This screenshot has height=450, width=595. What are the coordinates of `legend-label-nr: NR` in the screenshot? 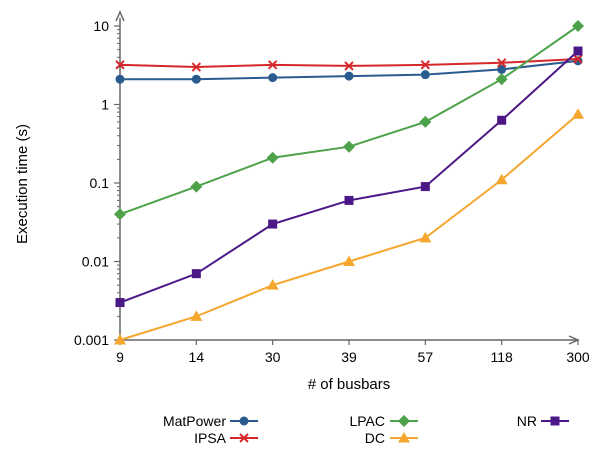 It's located at (527, 421).